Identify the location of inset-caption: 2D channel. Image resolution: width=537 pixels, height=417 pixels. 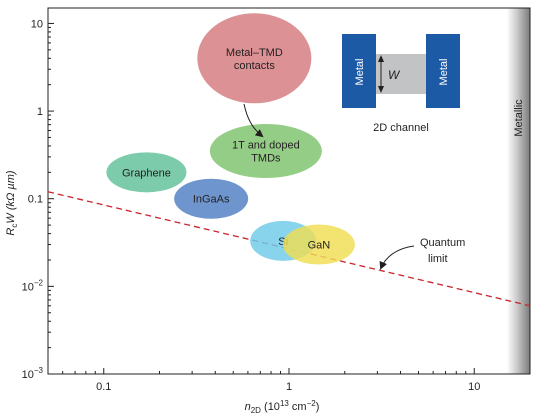
(401, 128).